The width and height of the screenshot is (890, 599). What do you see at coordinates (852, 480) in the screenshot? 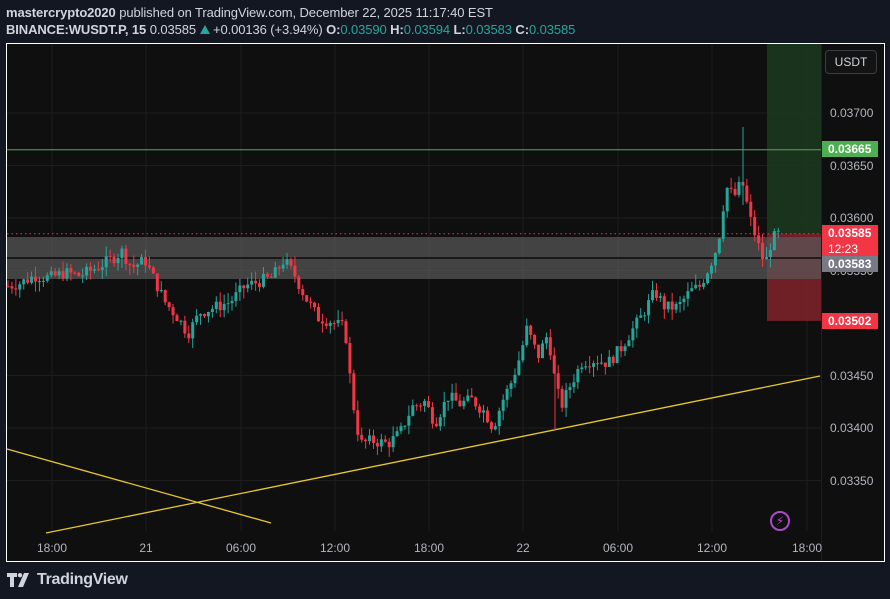
I see `price-tick-label: 0.03350` at bounding box center [852, 480].